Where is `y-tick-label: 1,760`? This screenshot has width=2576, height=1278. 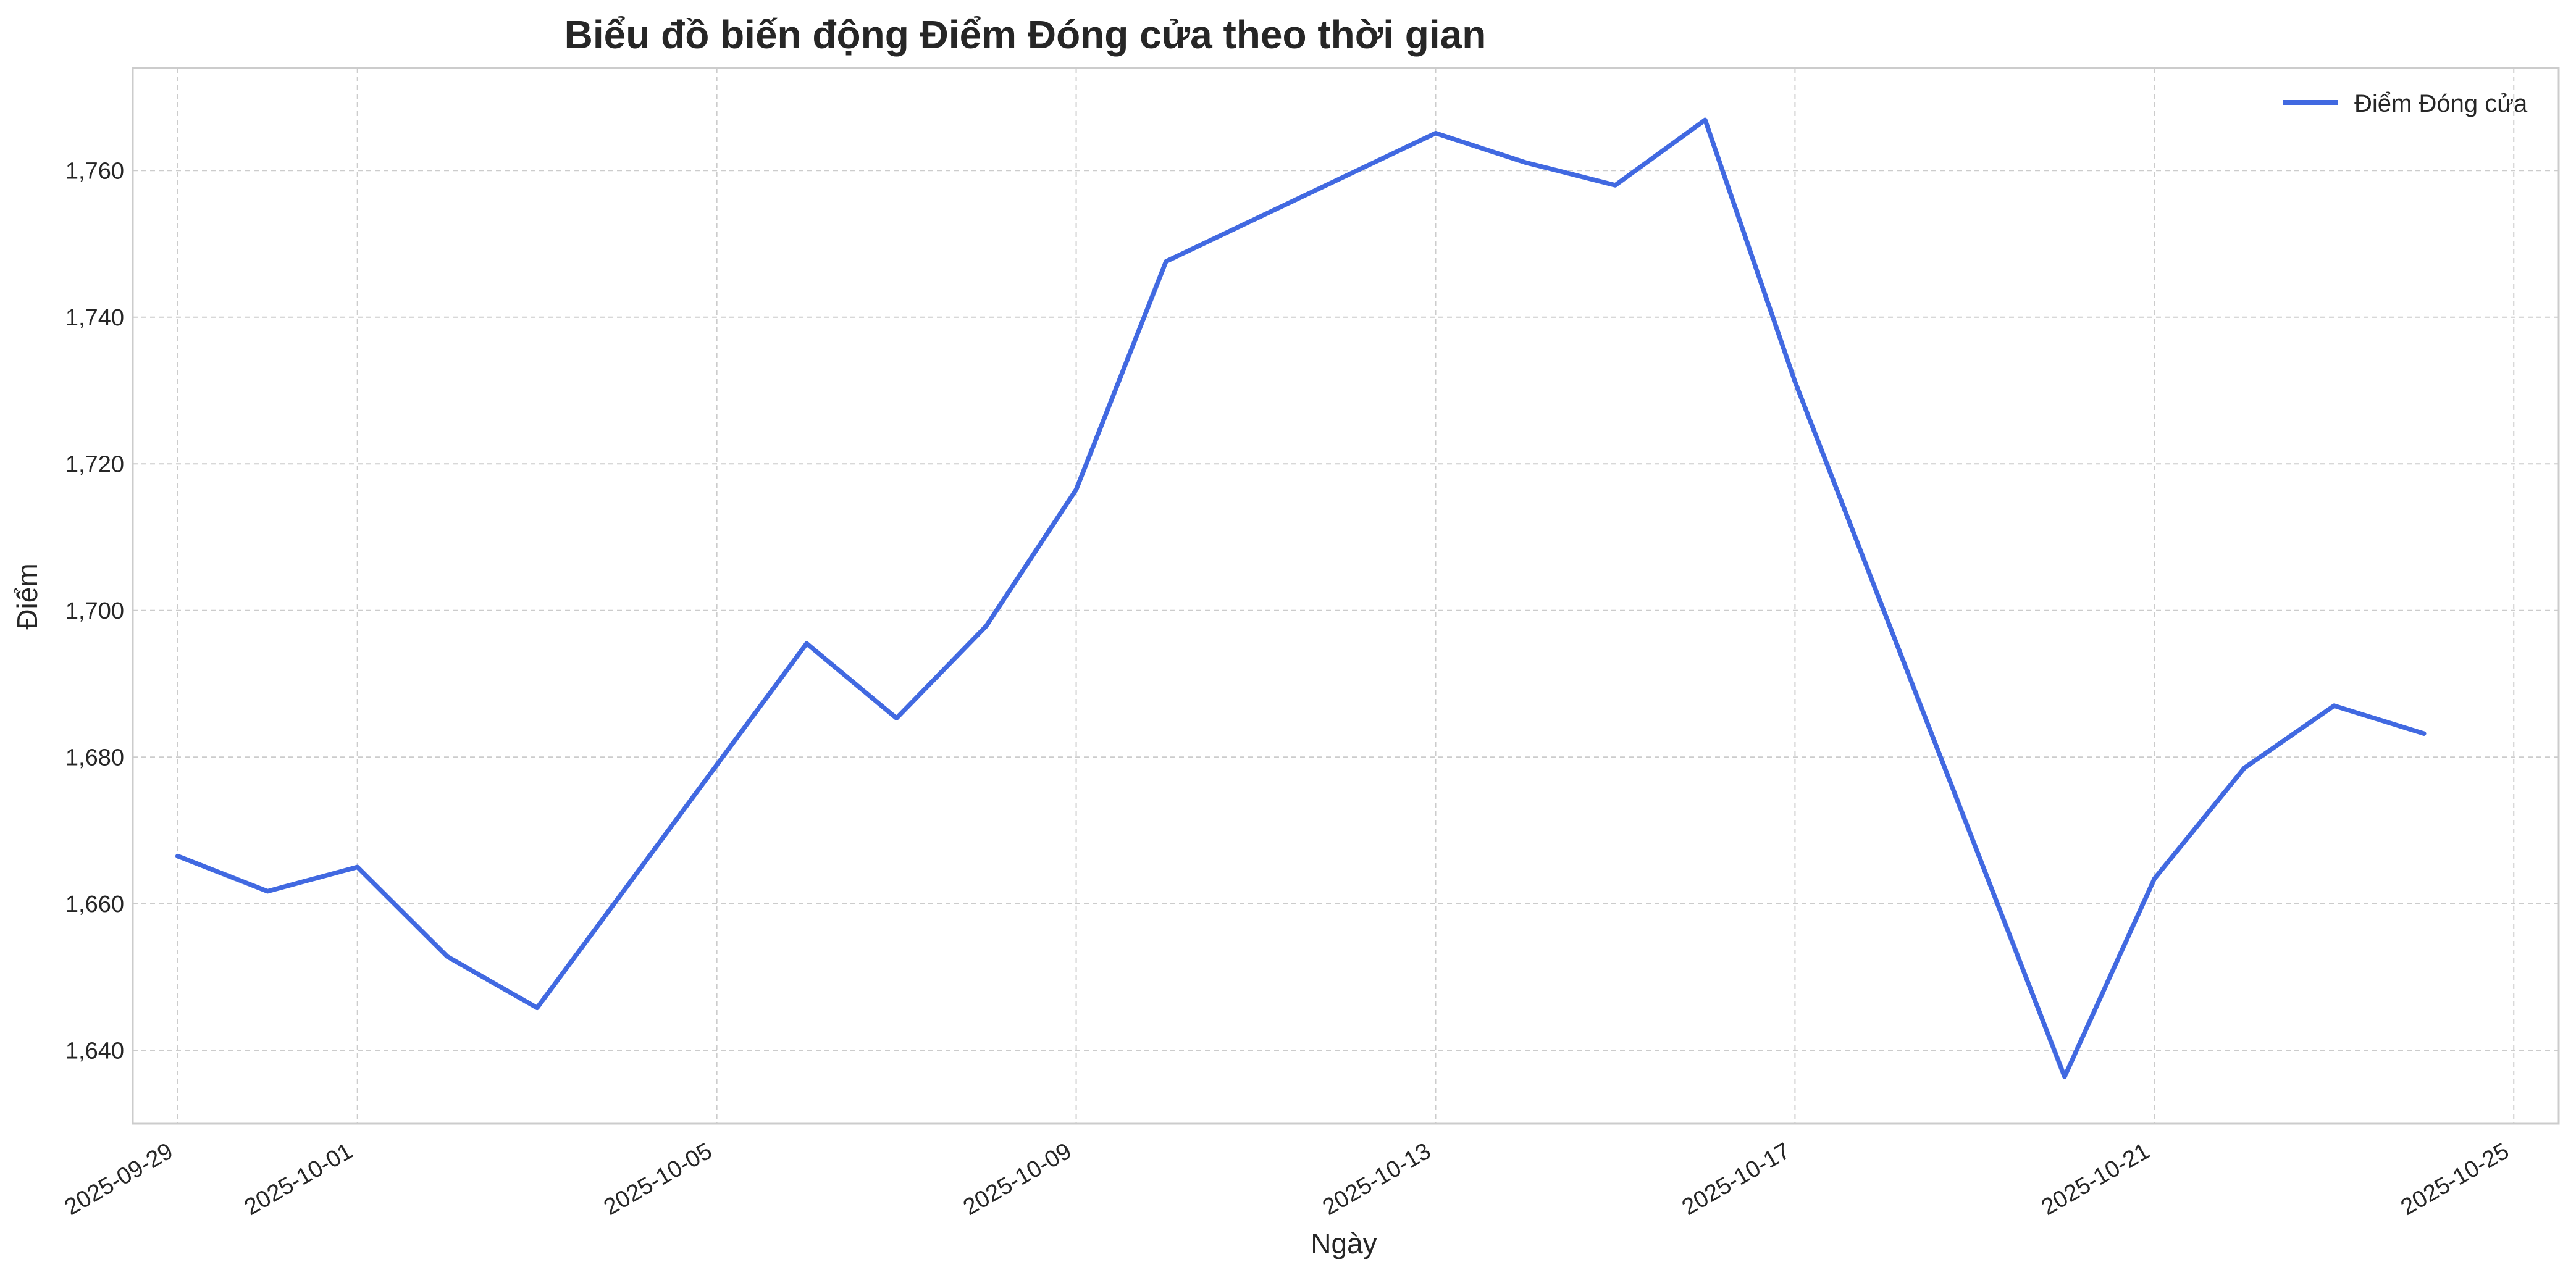
y-tick-label: 1,760 is located at coordinates (94, 171).